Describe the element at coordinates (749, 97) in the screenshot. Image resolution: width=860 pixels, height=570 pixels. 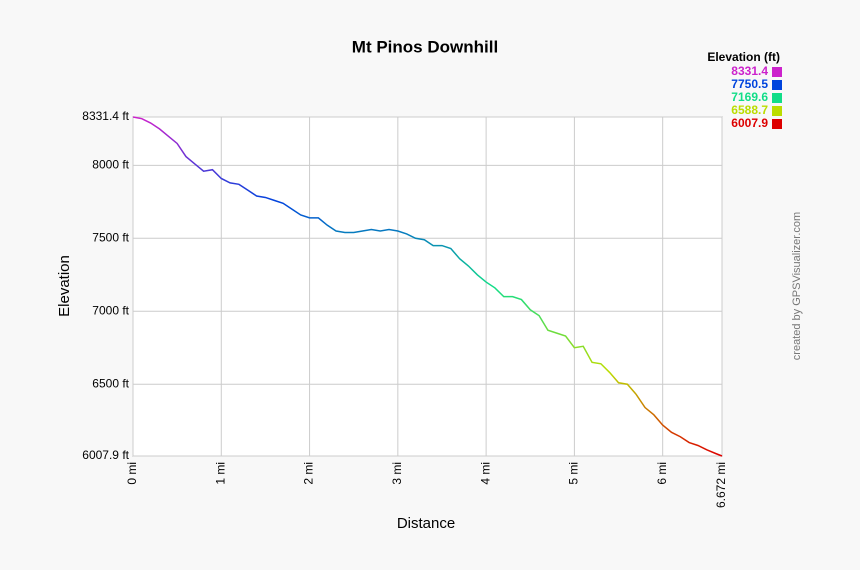
I see `legend-label: 7169.6` at that location.